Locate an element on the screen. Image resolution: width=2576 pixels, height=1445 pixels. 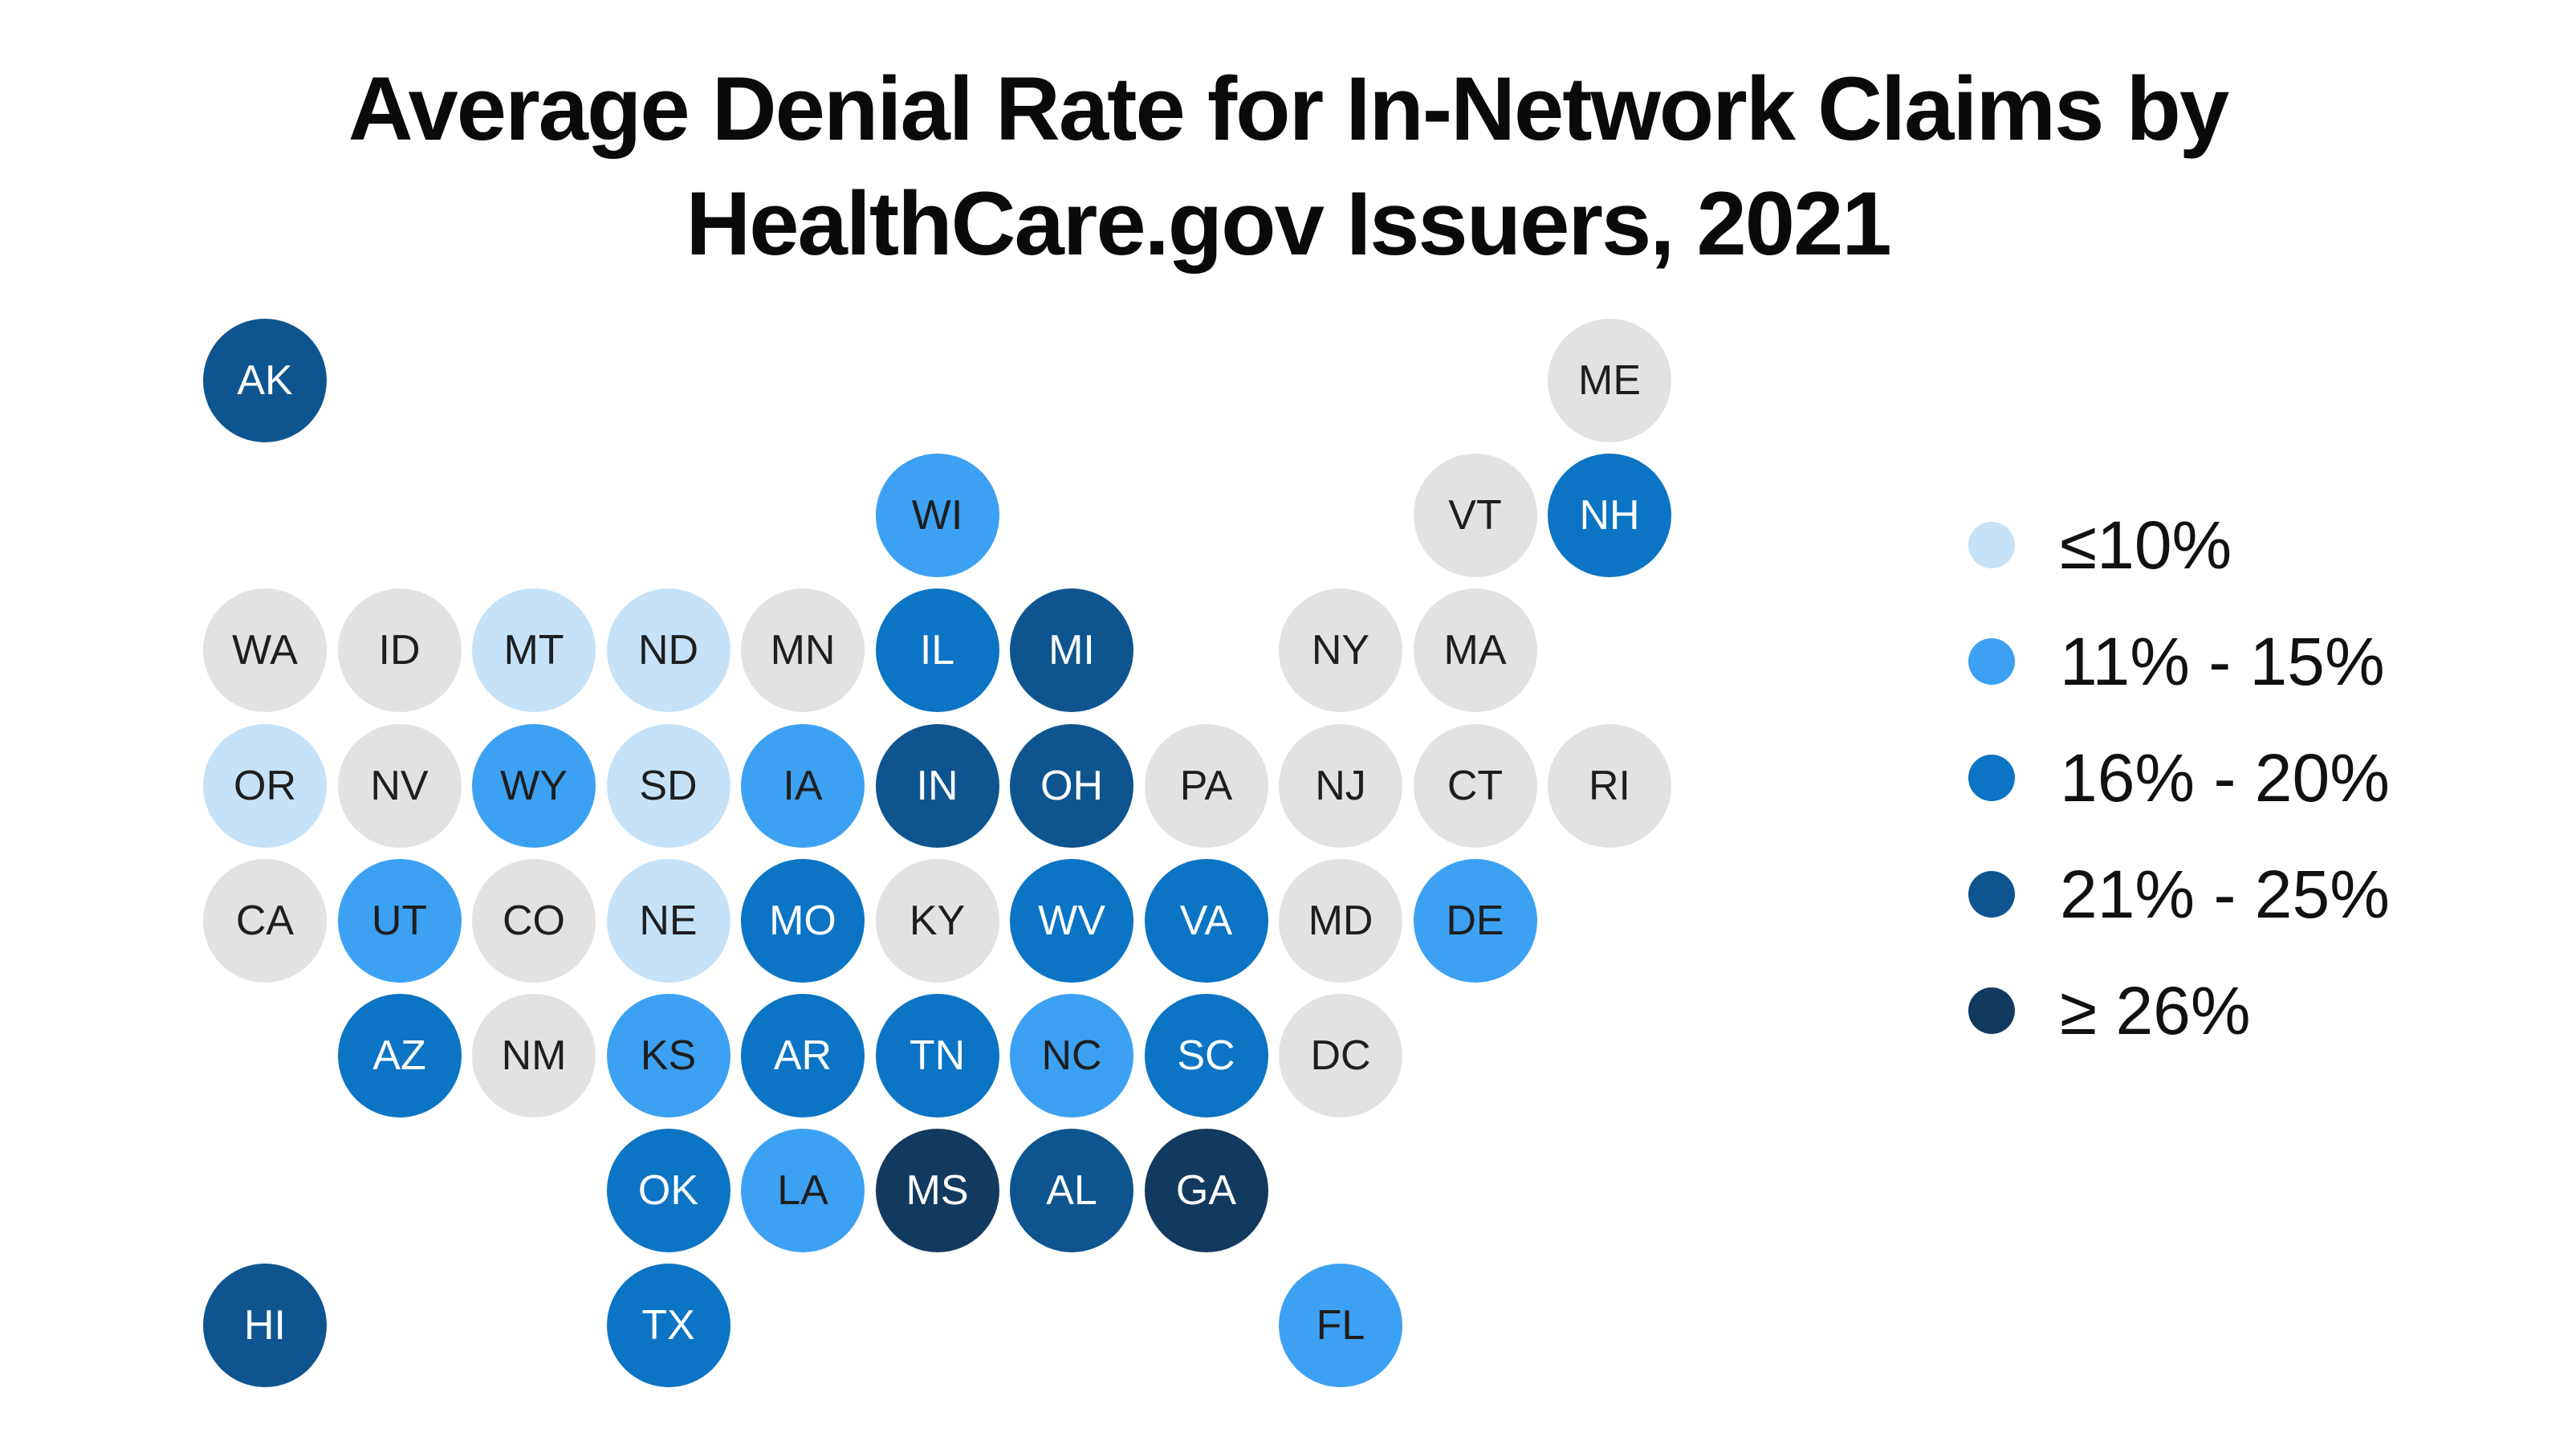
state-tile-co: CO is located at coordinates (534, 920).